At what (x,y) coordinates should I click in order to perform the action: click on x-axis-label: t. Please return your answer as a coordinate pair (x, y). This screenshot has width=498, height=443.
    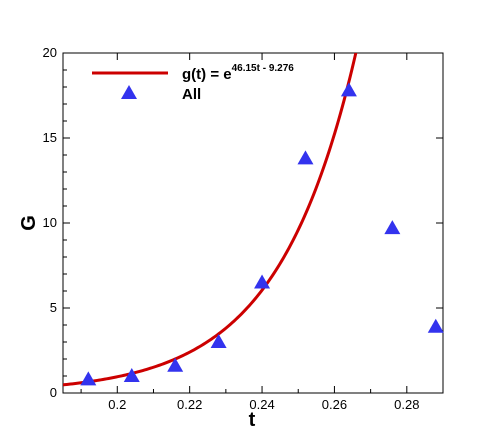
    Looking at the image, I should click on (252, 420).